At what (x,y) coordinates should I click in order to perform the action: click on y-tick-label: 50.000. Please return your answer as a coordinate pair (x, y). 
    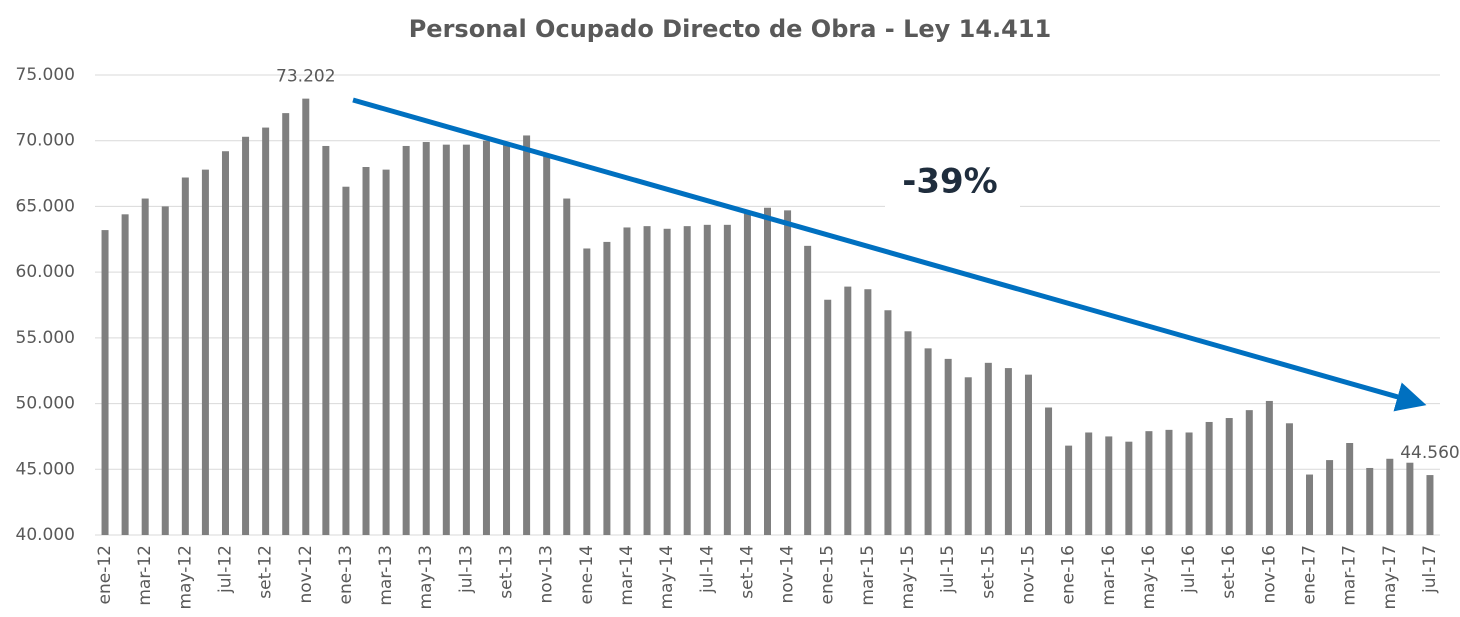
    Looking at the image, I should click on (45, 404).